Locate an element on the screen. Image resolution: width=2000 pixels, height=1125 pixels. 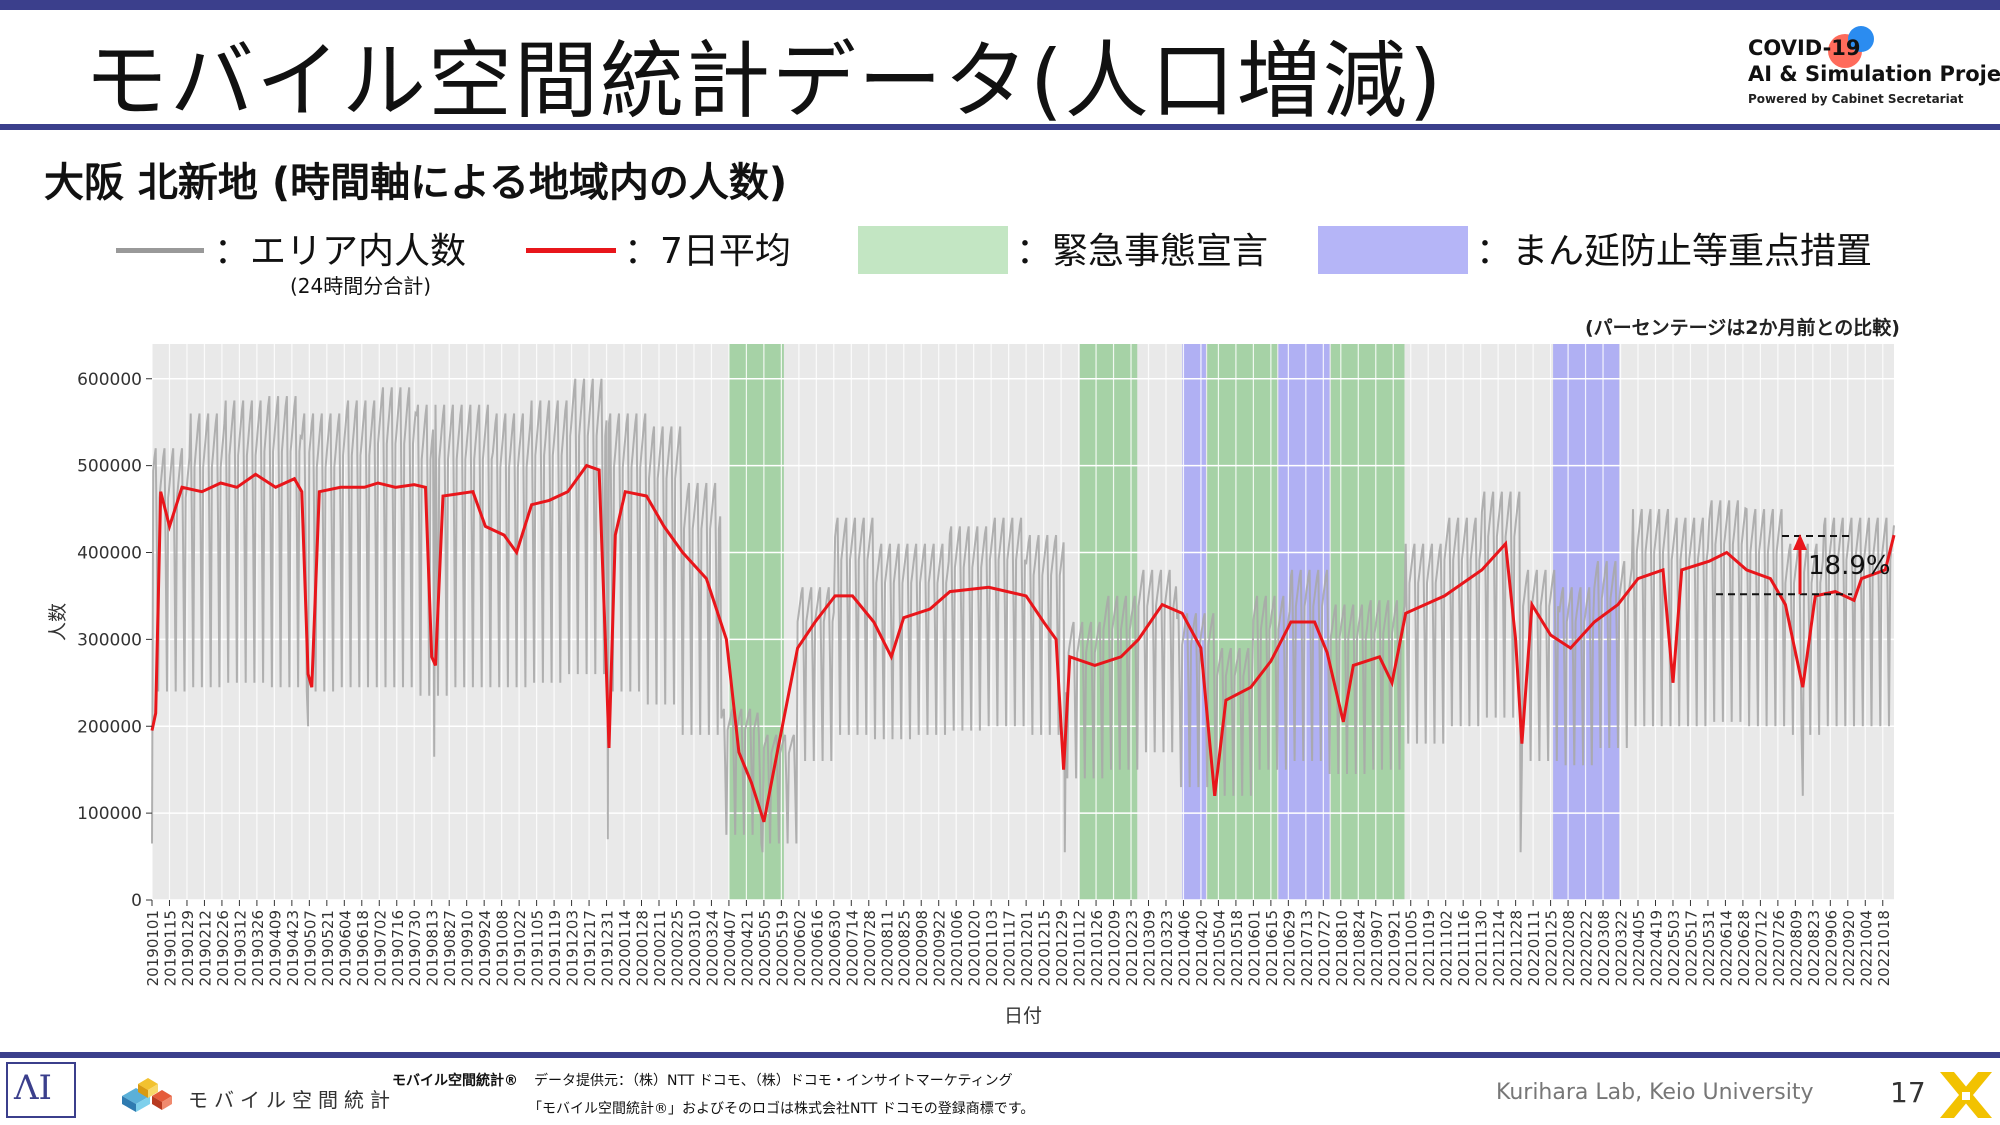
footer-data-provider: データ提供元：（株）NTT ドコモ、（株）ドコモ・インサイトマーケティング is located at coordinates (773, 1081).